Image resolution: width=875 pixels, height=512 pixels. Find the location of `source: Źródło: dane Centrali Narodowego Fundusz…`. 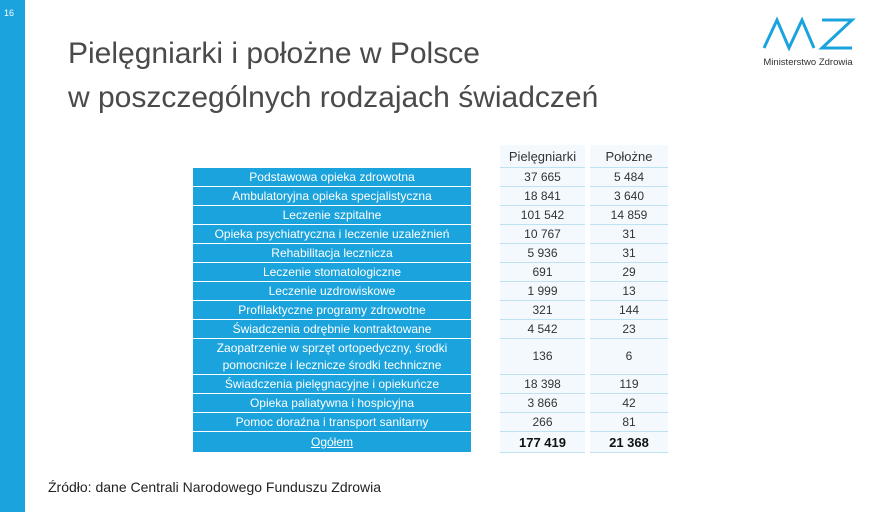

source: Źródło: dane Centrali Narodowego Fundusz… is located at coordinates (215, 487).